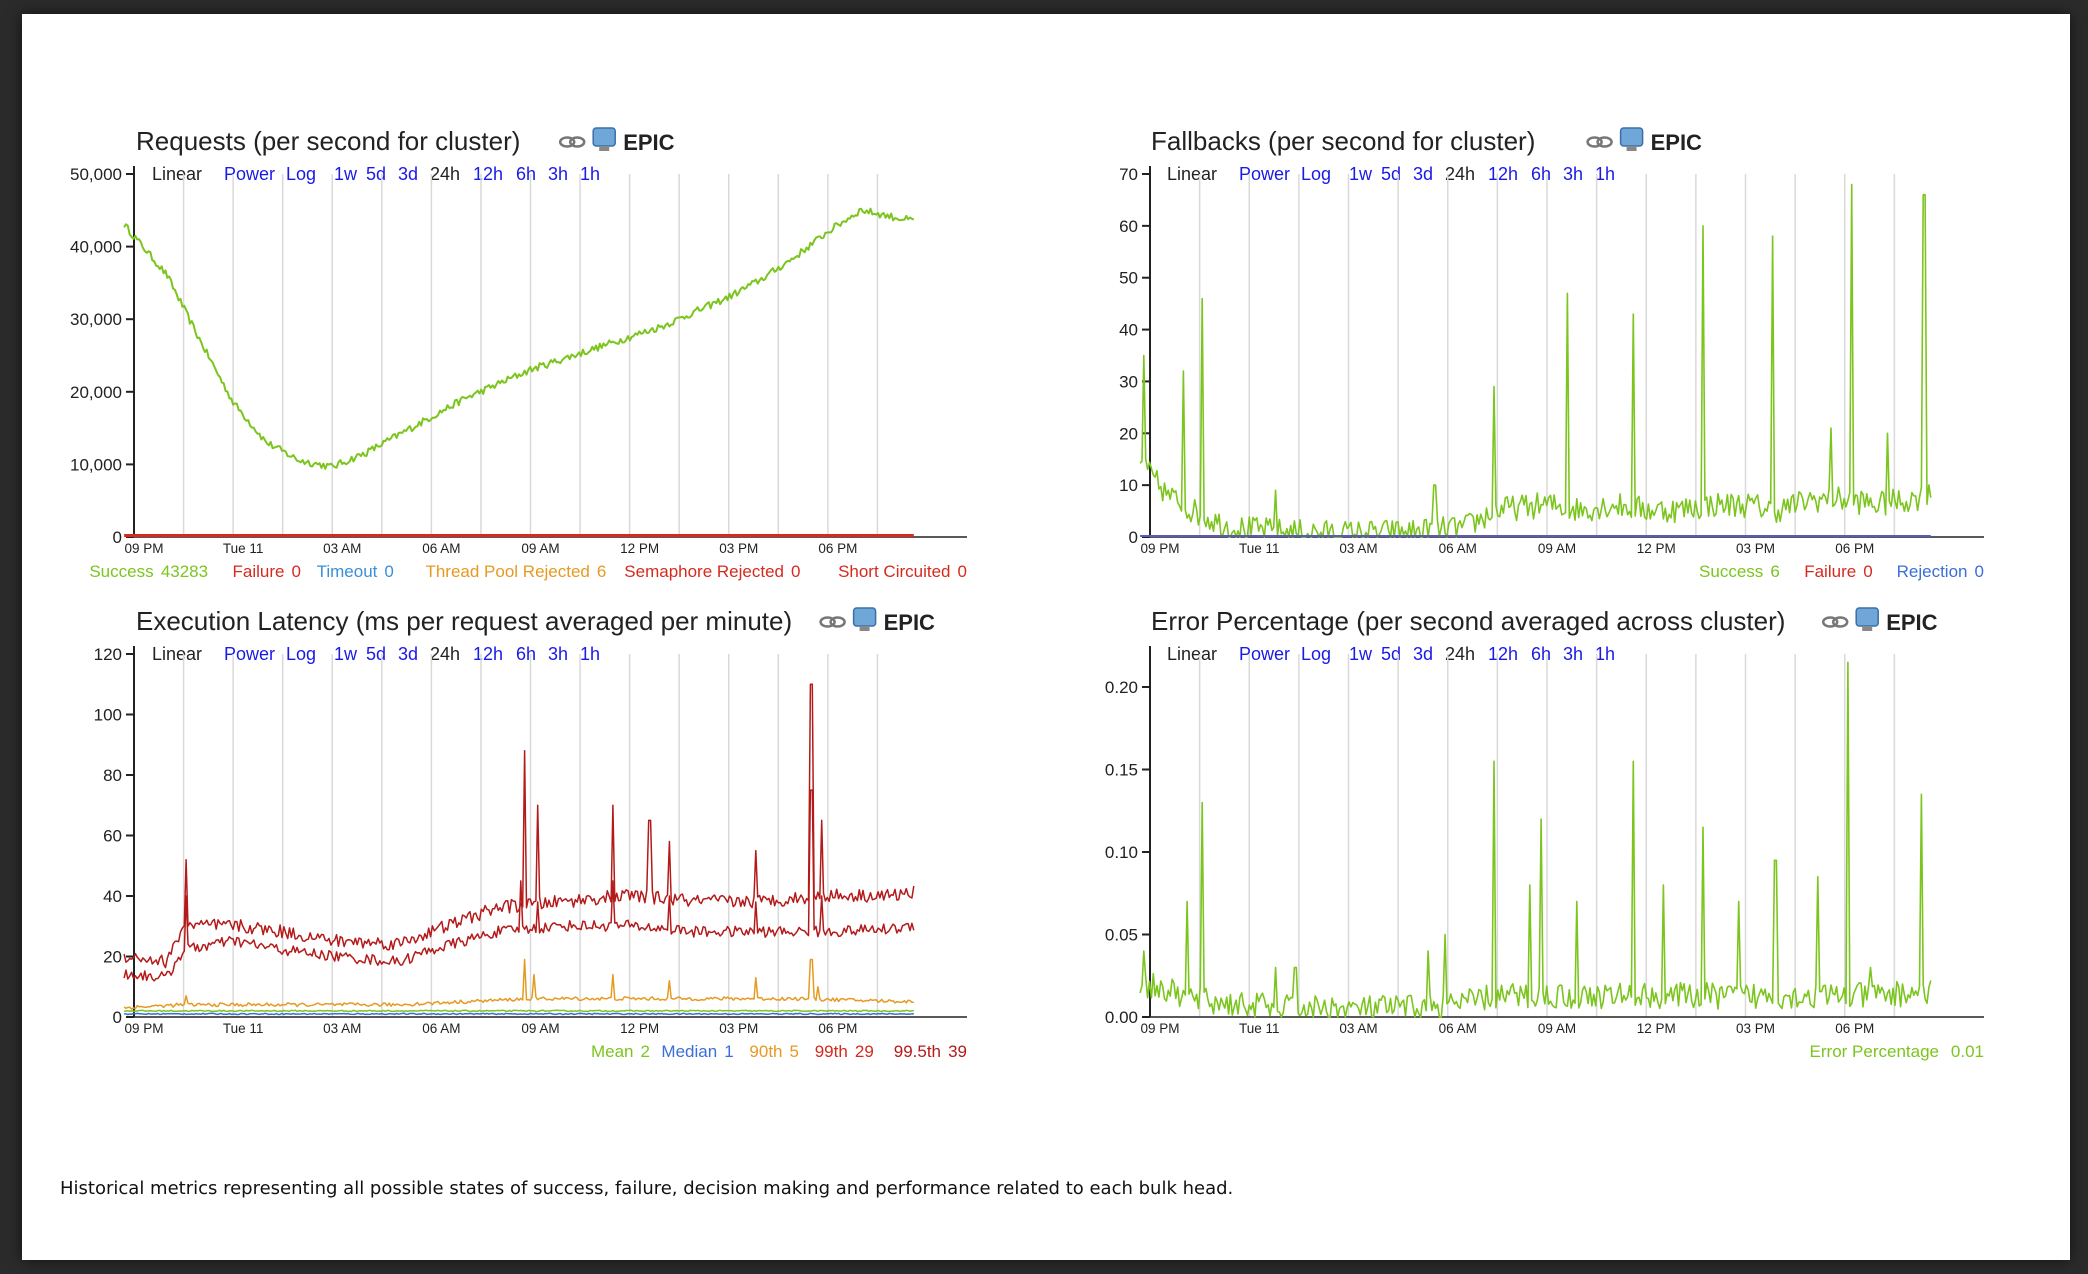 The width and height of the screenshot is (2088, 1274). Describe the element at coordinates (108, 715) in the screenshot. I see `y-tick-label: 100` at that location.